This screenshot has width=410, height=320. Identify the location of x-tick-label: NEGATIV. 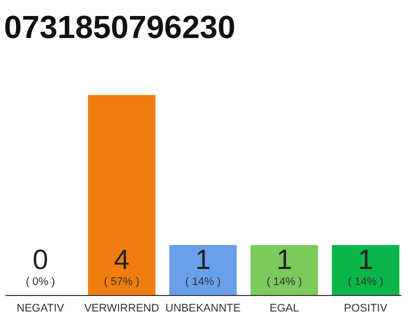
(40, 308).